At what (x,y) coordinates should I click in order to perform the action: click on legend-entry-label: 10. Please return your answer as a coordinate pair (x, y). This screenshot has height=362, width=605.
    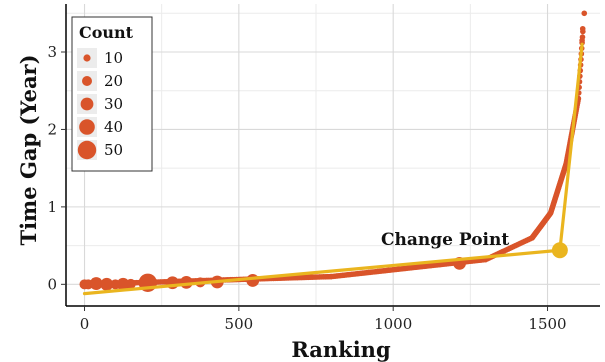
    Looking at the image, I should click on (113, 58).